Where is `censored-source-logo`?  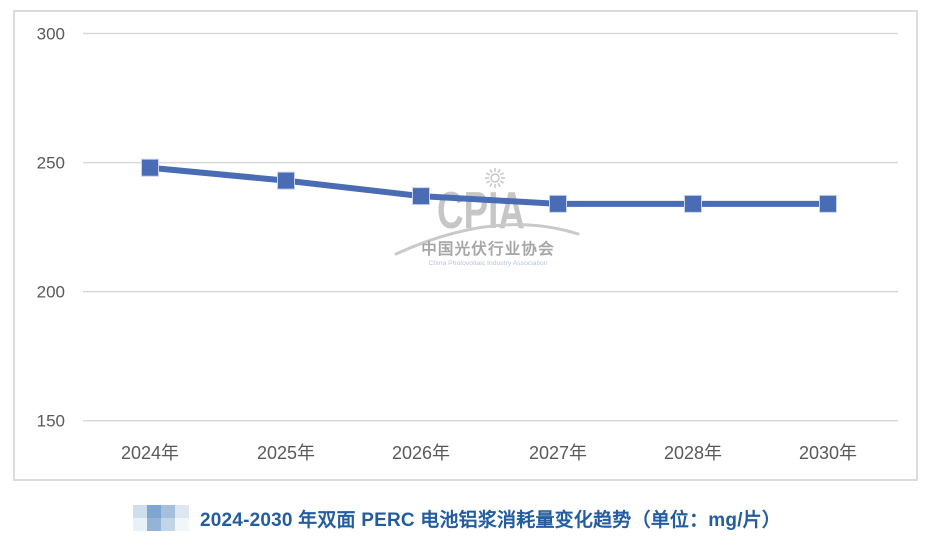 censored-source-logo is located at coordinates (161, 518).